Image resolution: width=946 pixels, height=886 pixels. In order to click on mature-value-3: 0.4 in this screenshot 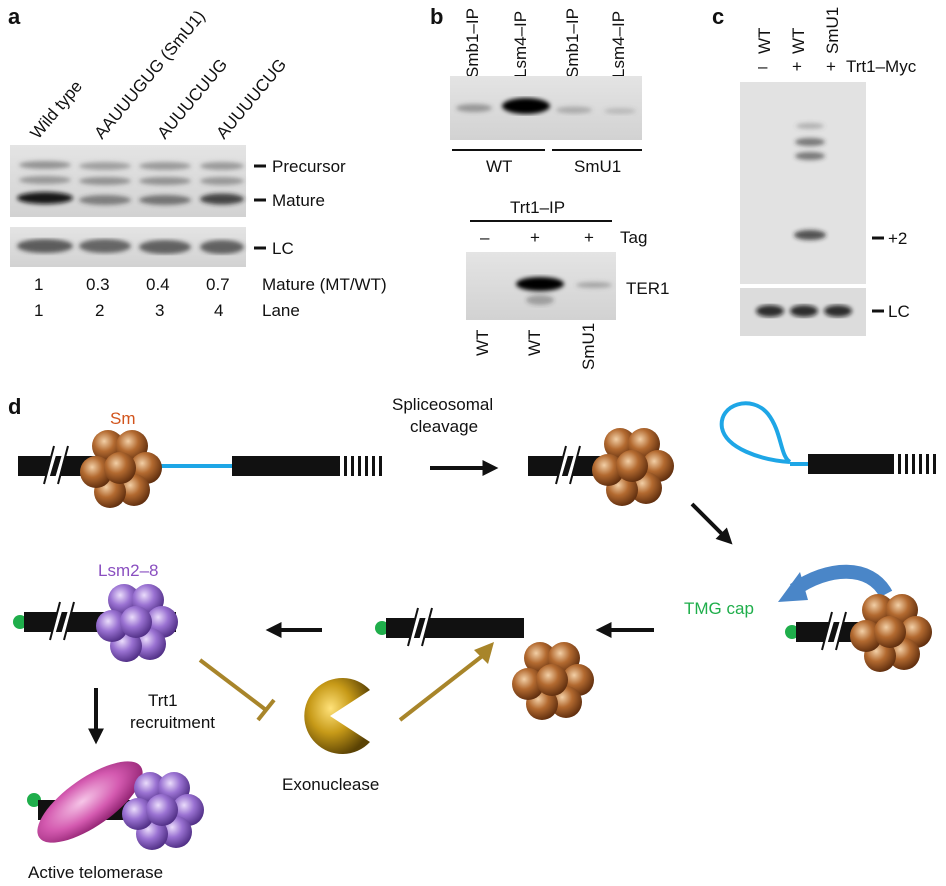, I will do `click(158, 284)`.